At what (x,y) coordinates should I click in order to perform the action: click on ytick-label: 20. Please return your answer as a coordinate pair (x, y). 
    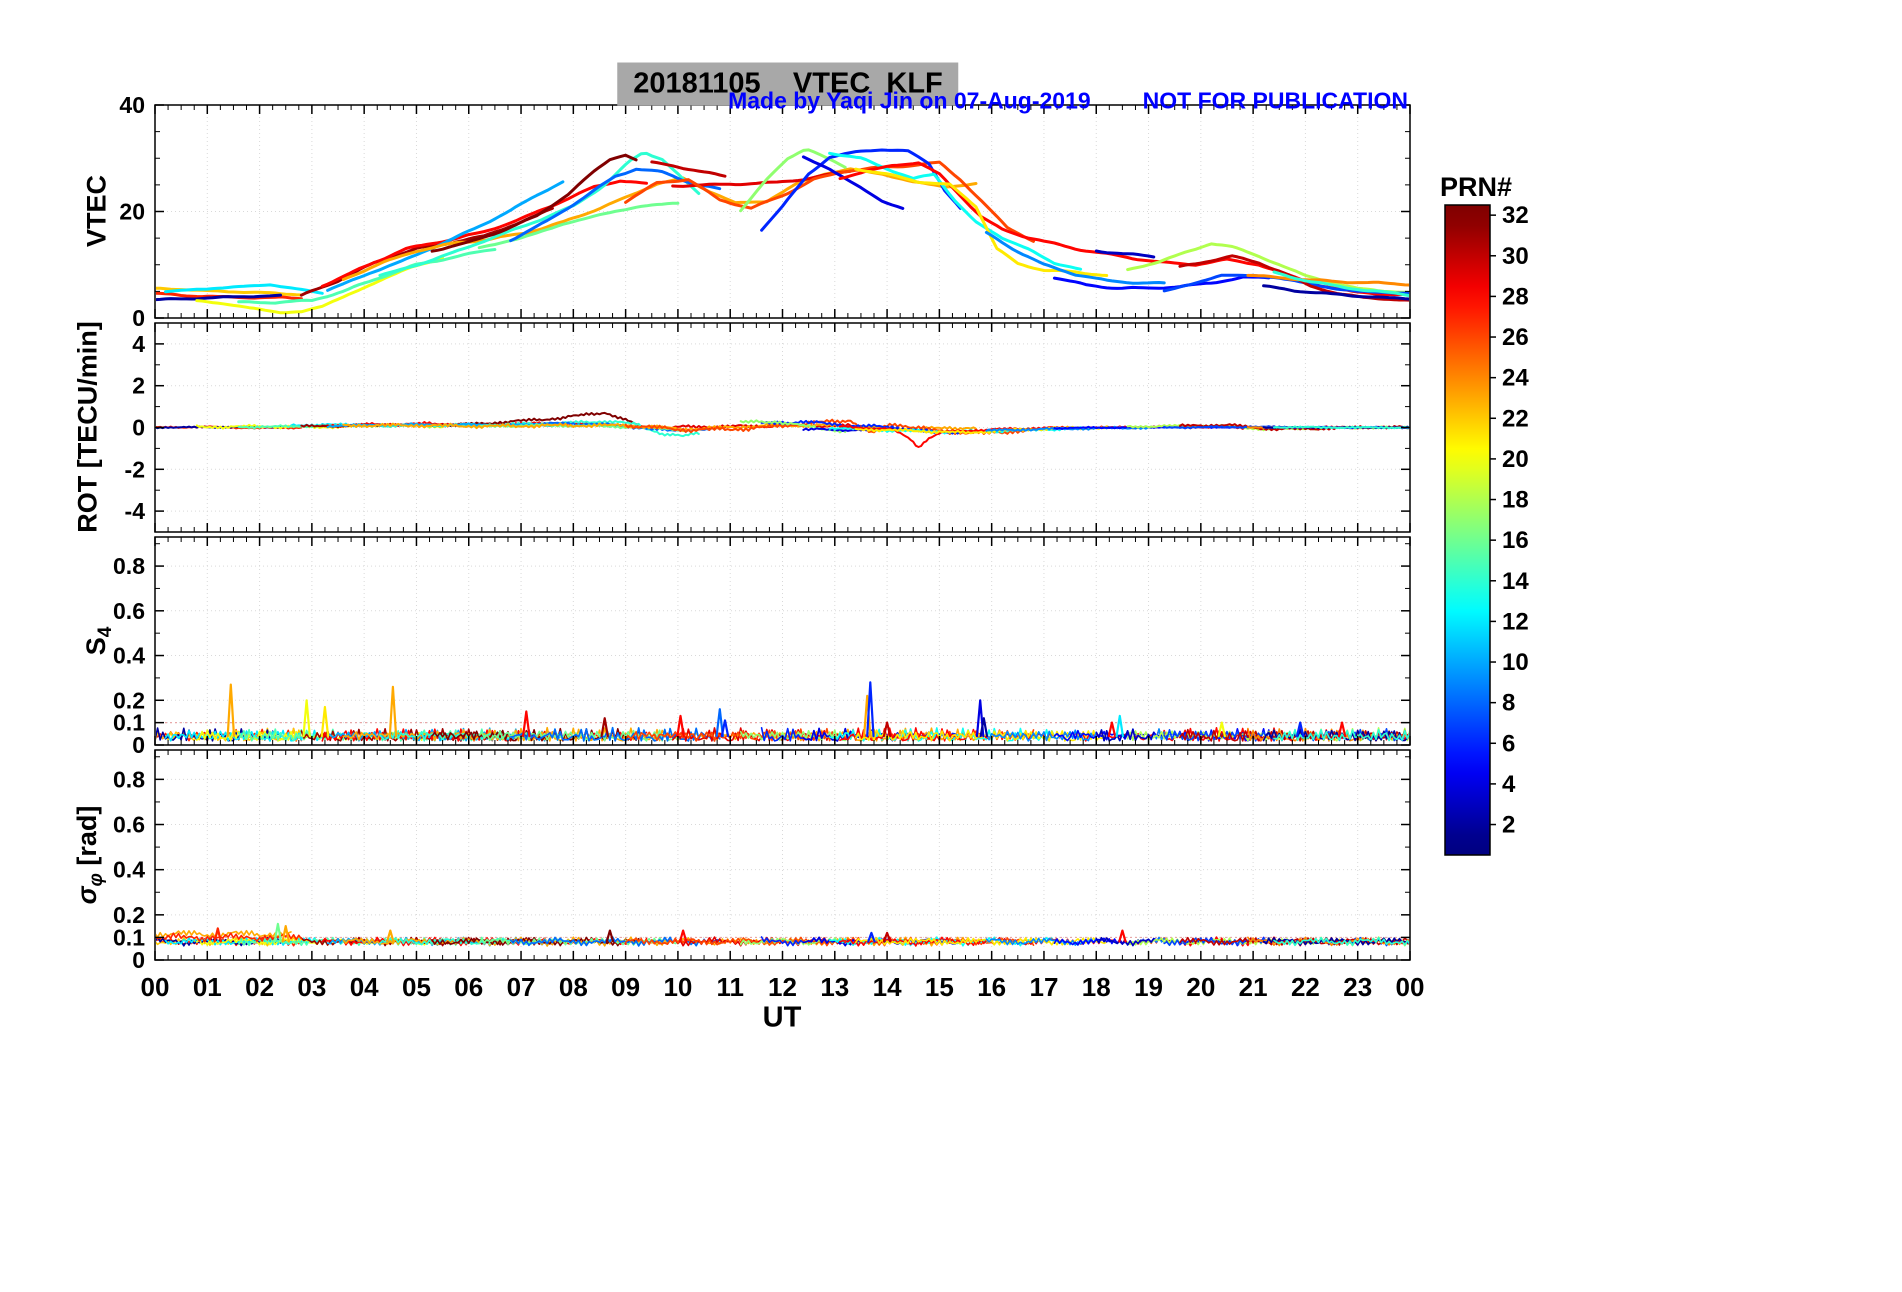
    Looking at the image, I should click on (132, 212).